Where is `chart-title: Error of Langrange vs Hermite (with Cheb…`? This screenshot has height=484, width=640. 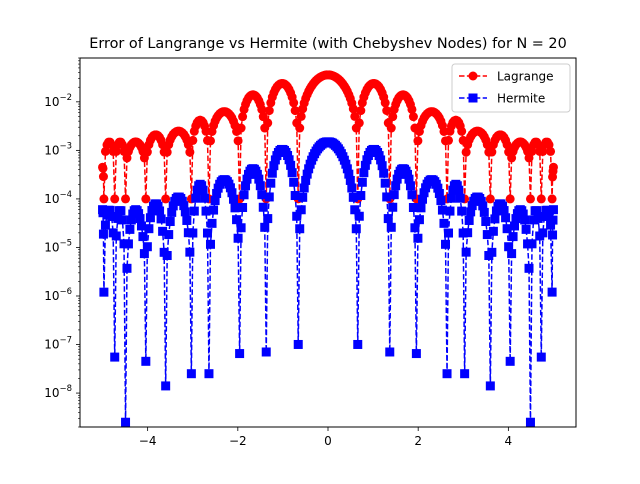 chart-title: Error of Langrange vs Hermite (with Cheb… is located at coordinates (327, 44).